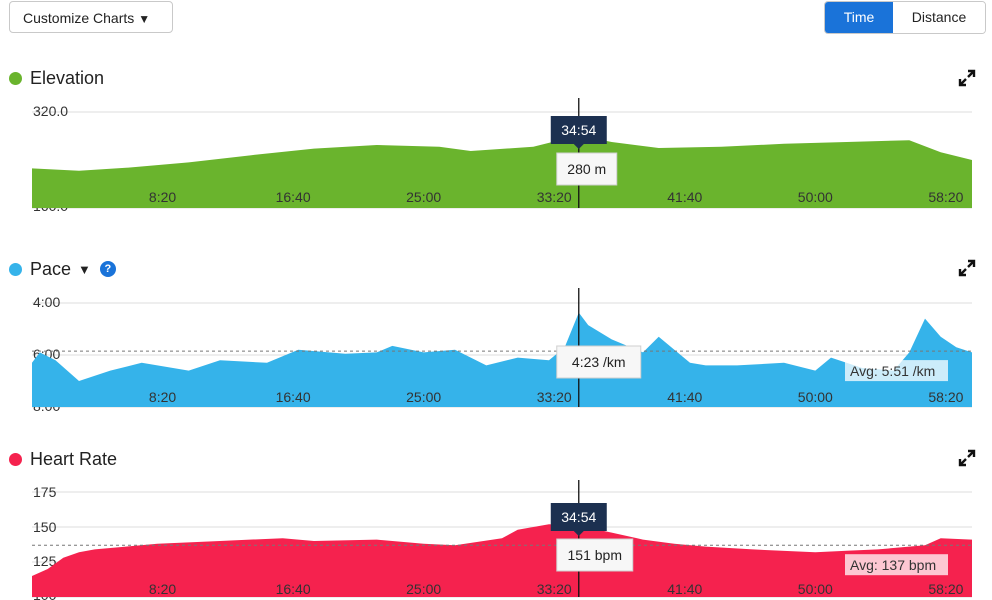  I want to click on top-toolbar: Customize Charts ▼ Time Distance, so click(496, 20).